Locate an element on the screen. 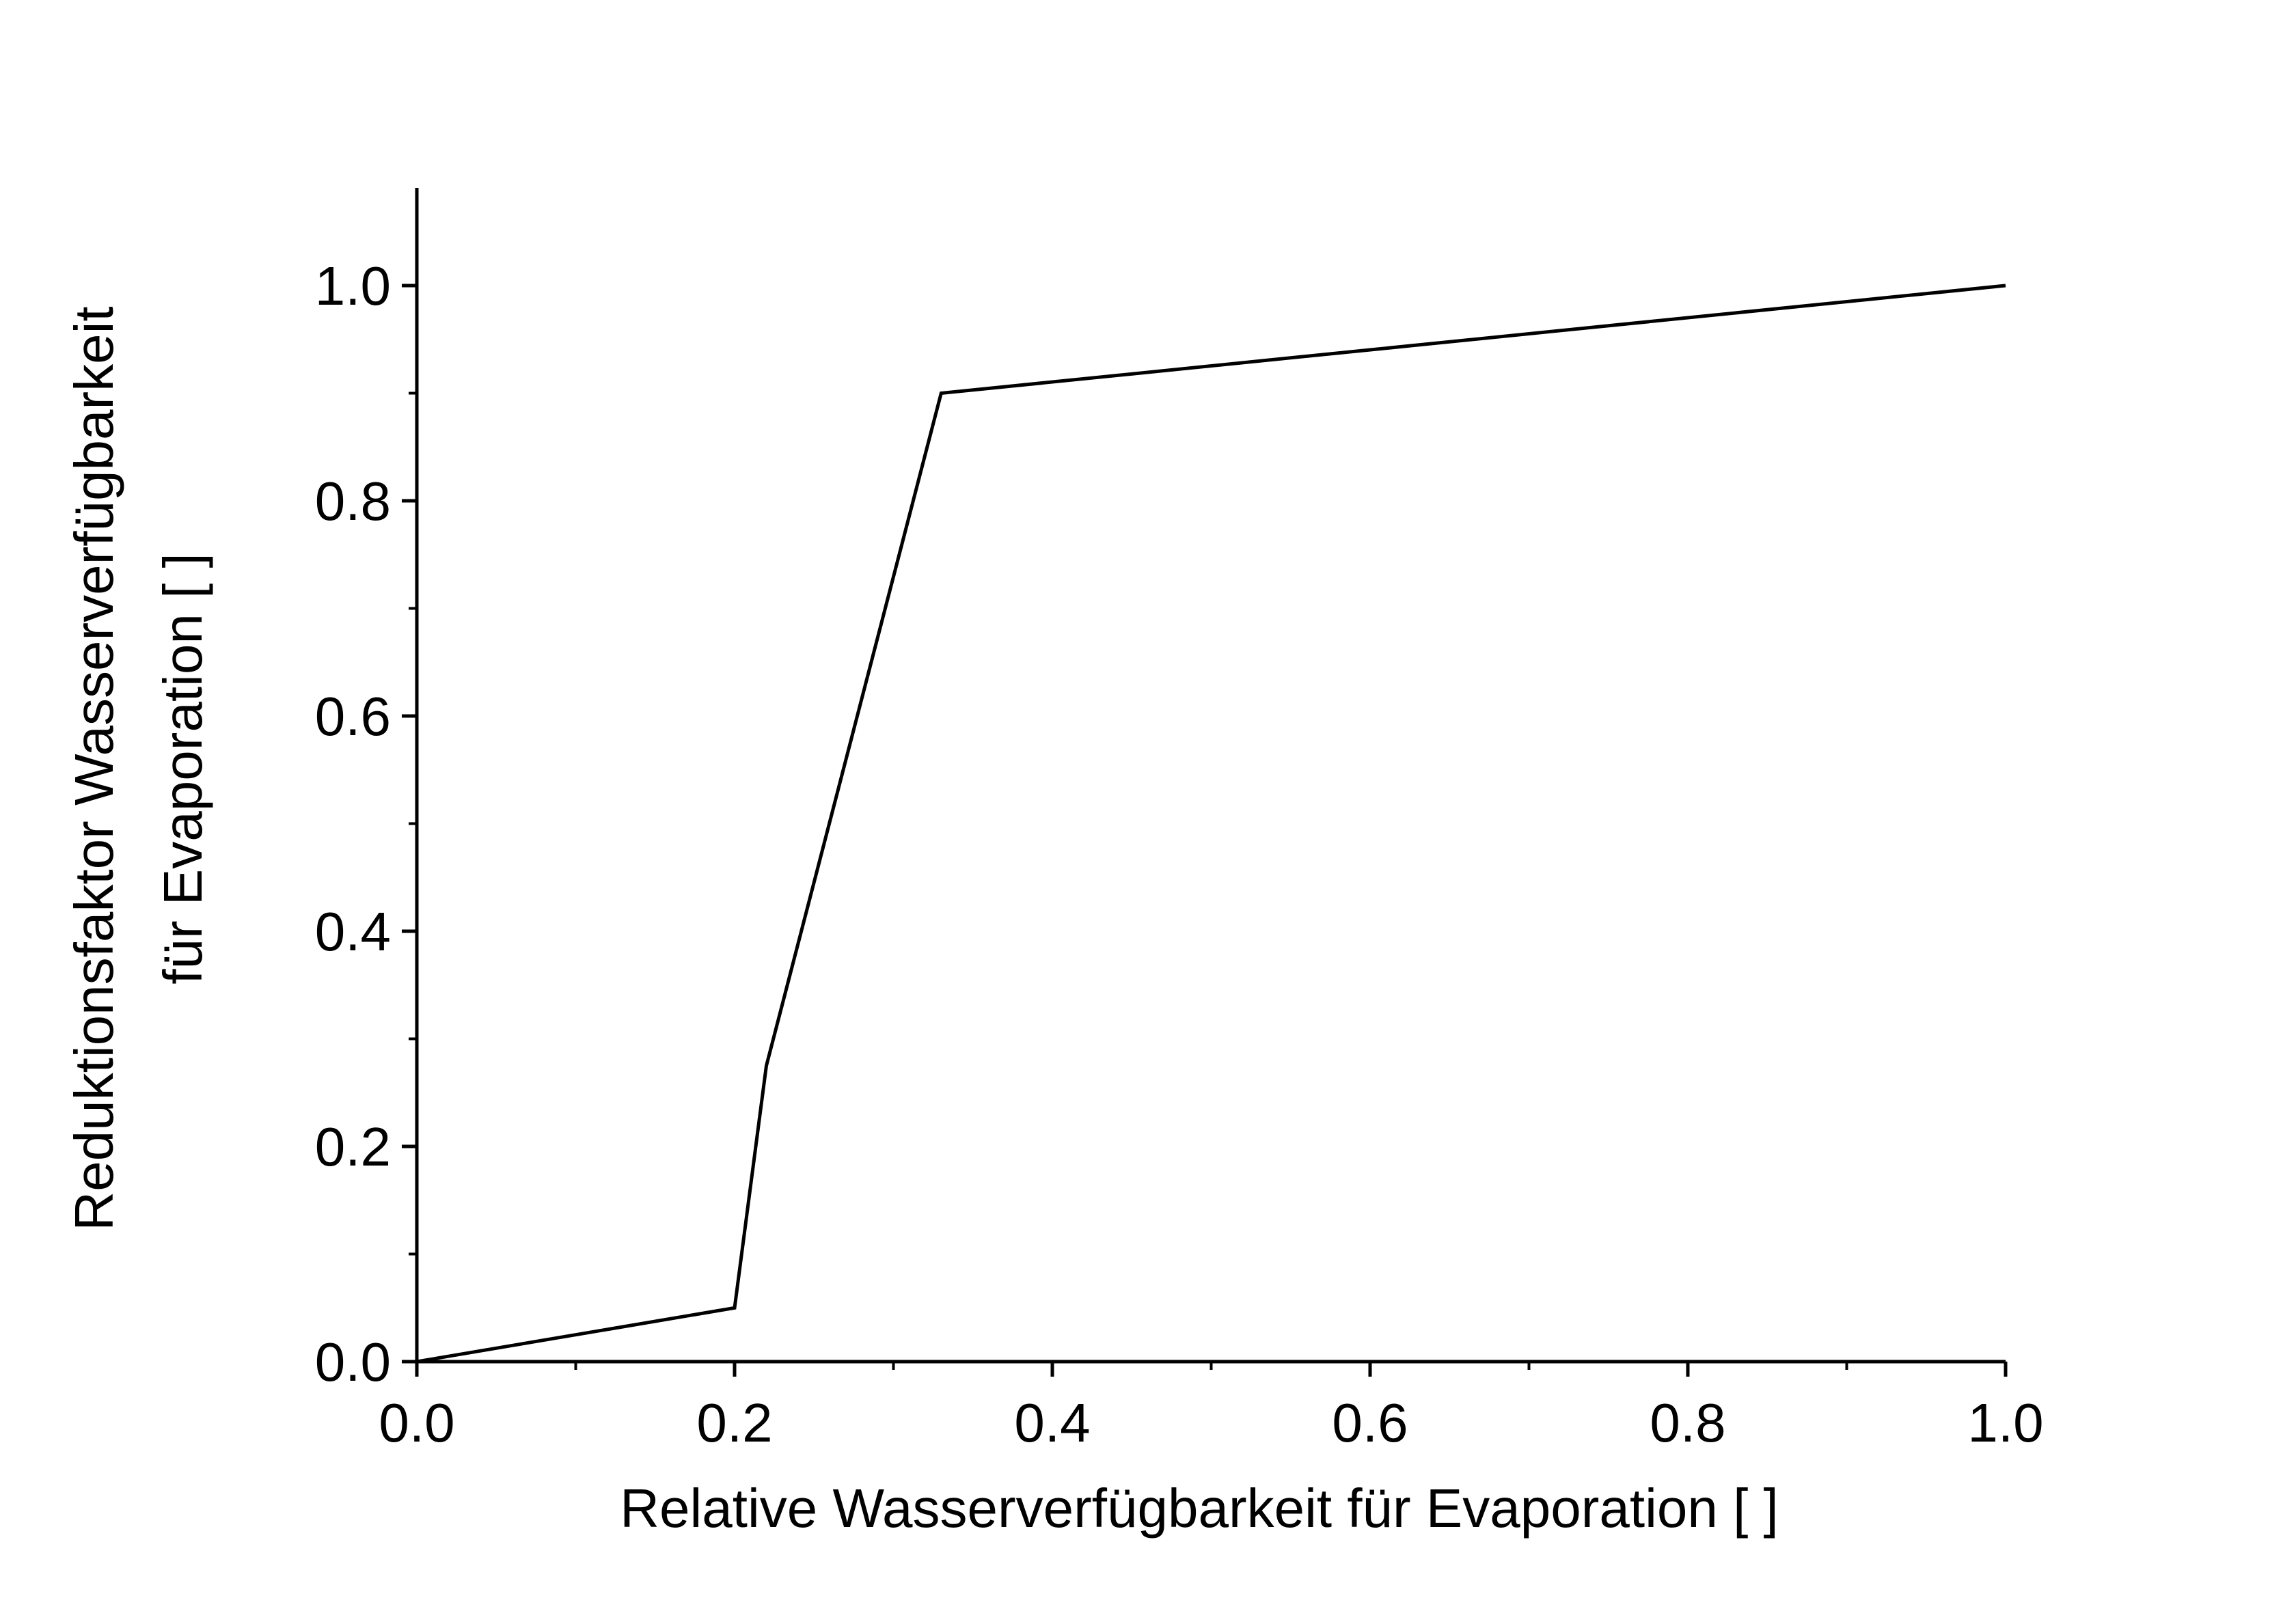 The image size is (2296, 1611). y-axis-title-line-1: Reduktionsfaktor Wasserverfügbarkeit is located at coordinates (94, 768).